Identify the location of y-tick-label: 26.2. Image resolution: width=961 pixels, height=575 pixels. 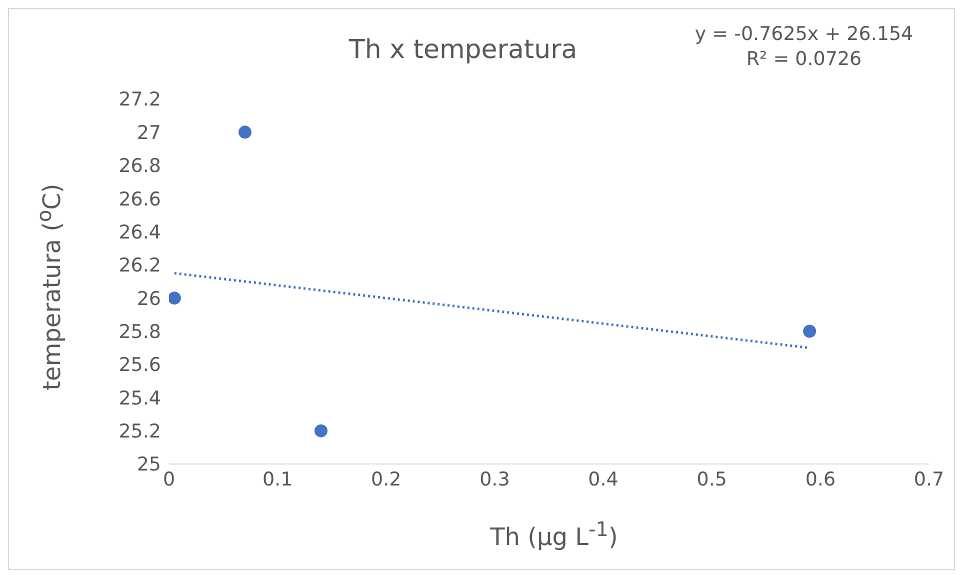
(139, 265).